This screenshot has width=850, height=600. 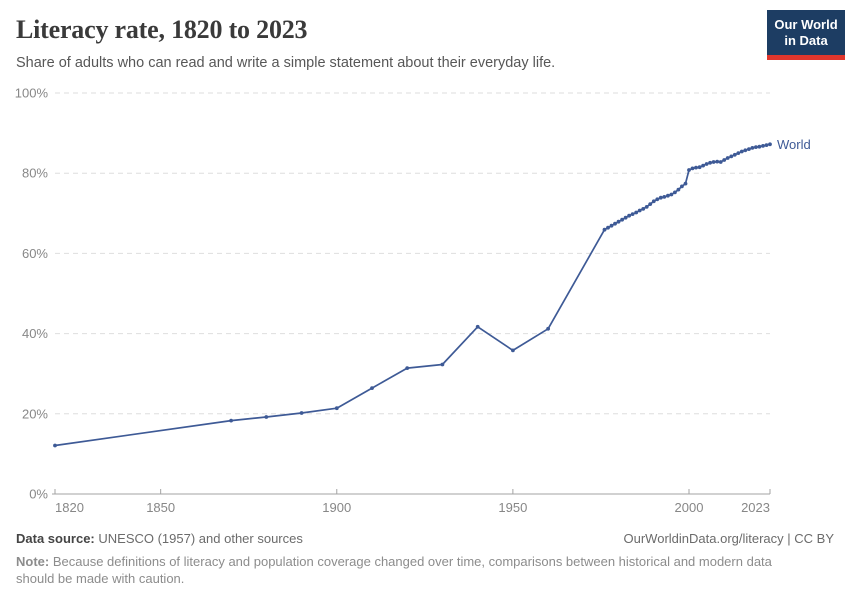 I want to click on chart-note-label: Note:, so click(x=33, y=561).